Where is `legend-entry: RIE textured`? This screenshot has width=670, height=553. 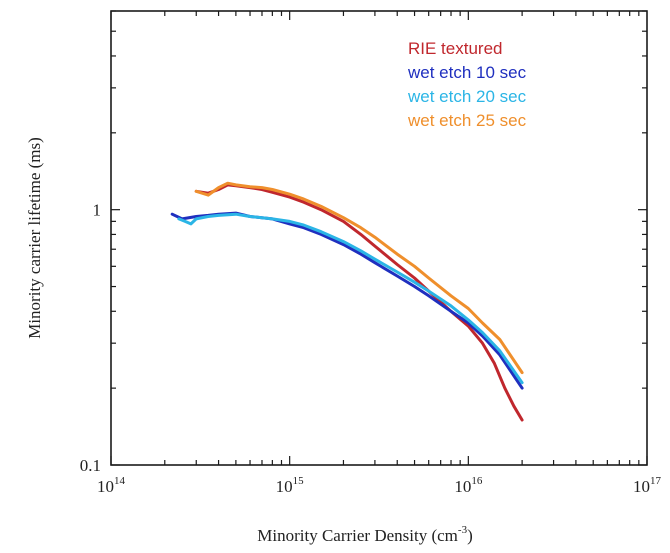 legend-entry: RIE textured is located at coordinates (455, 48).